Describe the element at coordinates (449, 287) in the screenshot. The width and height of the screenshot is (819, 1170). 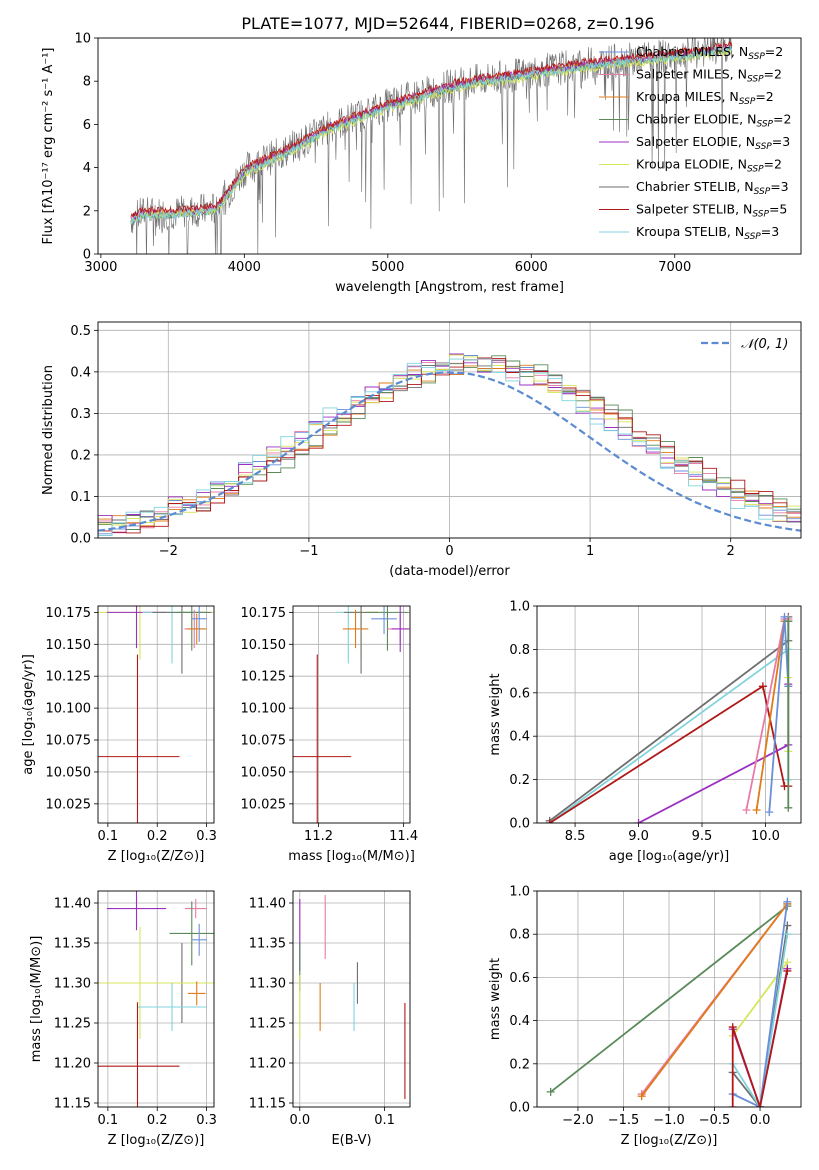
I see `x-axis-label: wavelength [Angstrom, rest frame]` at that location.